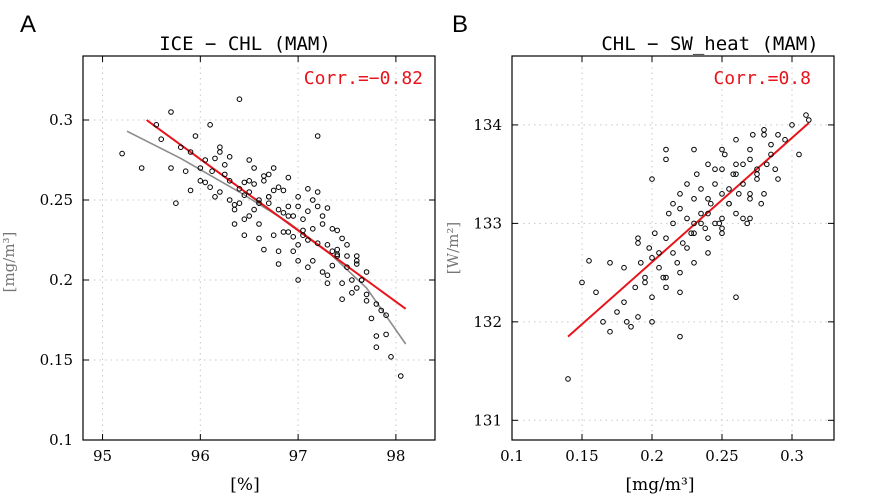  Describe the element at coordinates (61, 120) in the screenshot. I see `panel-a-y-tick-label: 0.3` at that location.